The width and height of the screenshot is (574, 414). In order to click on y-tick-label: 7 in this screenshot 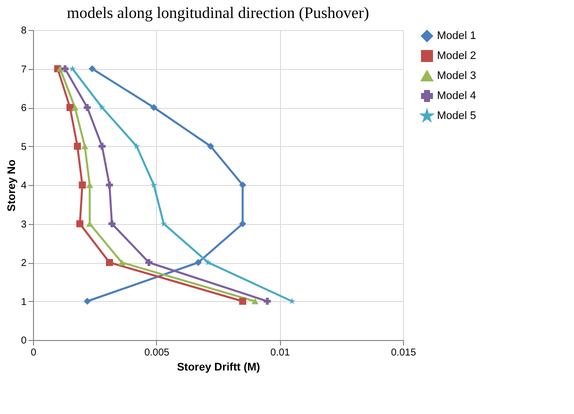, I will do `click(23, 70)`.